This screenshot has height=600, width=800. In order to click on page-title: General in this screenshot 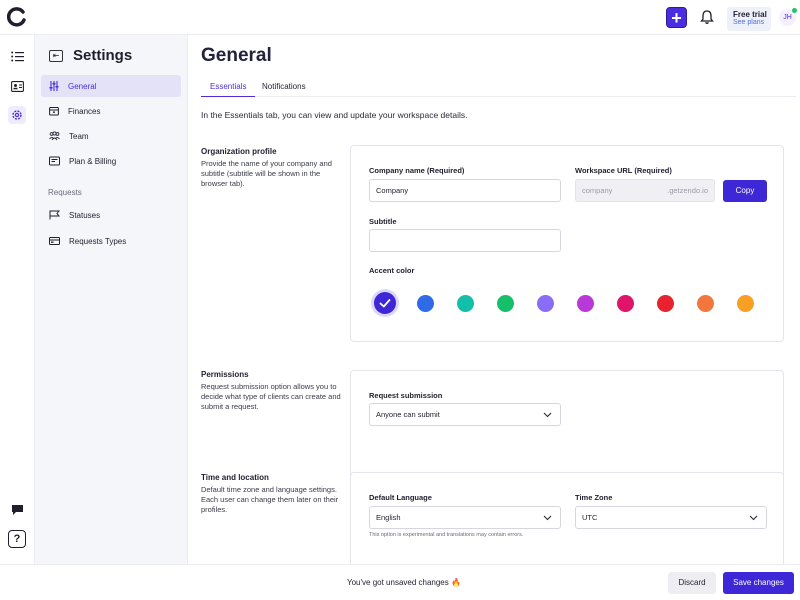, I will do `click(236, 55)`.